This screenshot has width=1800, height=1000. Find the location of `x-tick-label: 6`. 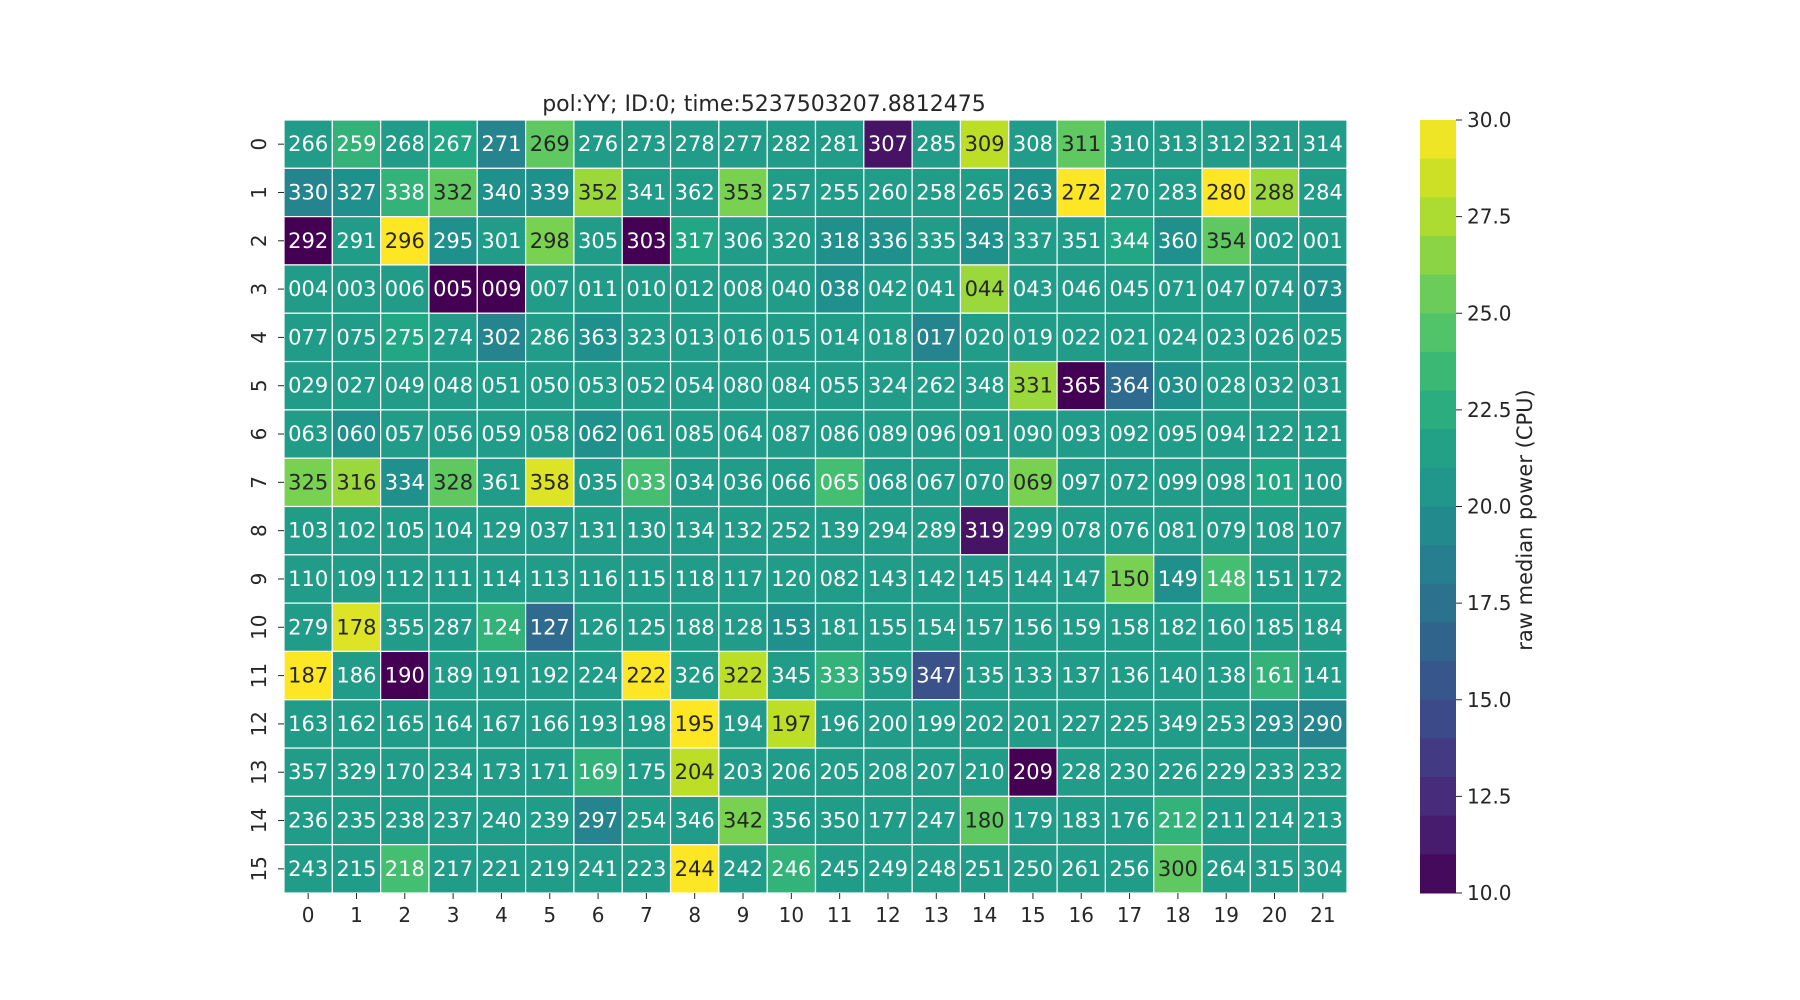

x-tick-label: 6 is located at coordinates (598, 915).